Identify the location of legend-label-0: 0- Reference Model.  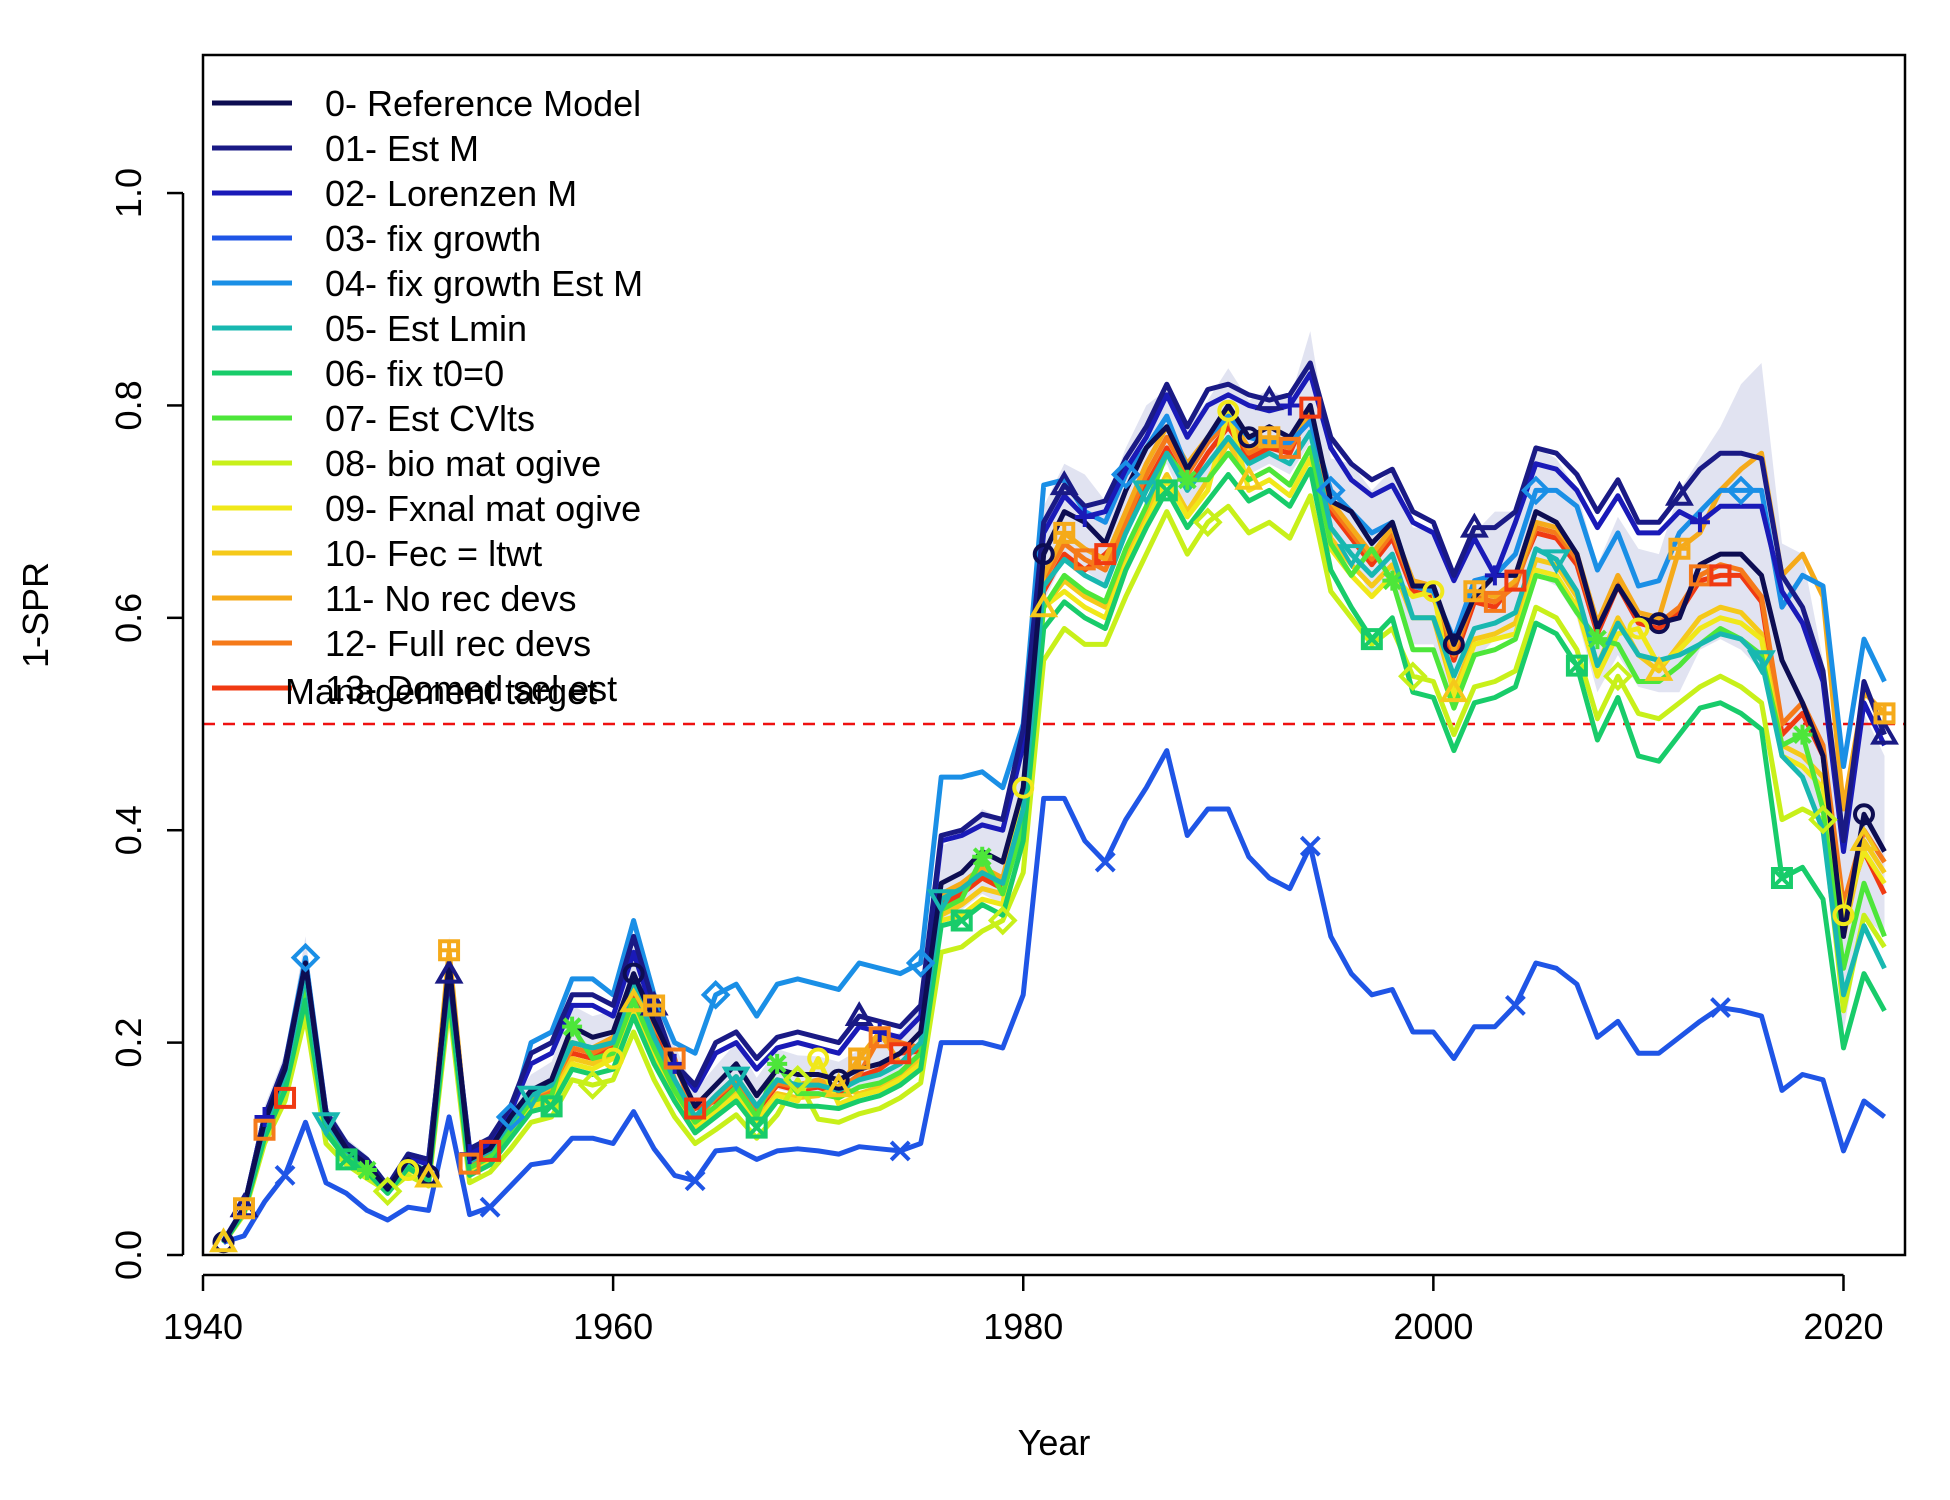
(483, 103).